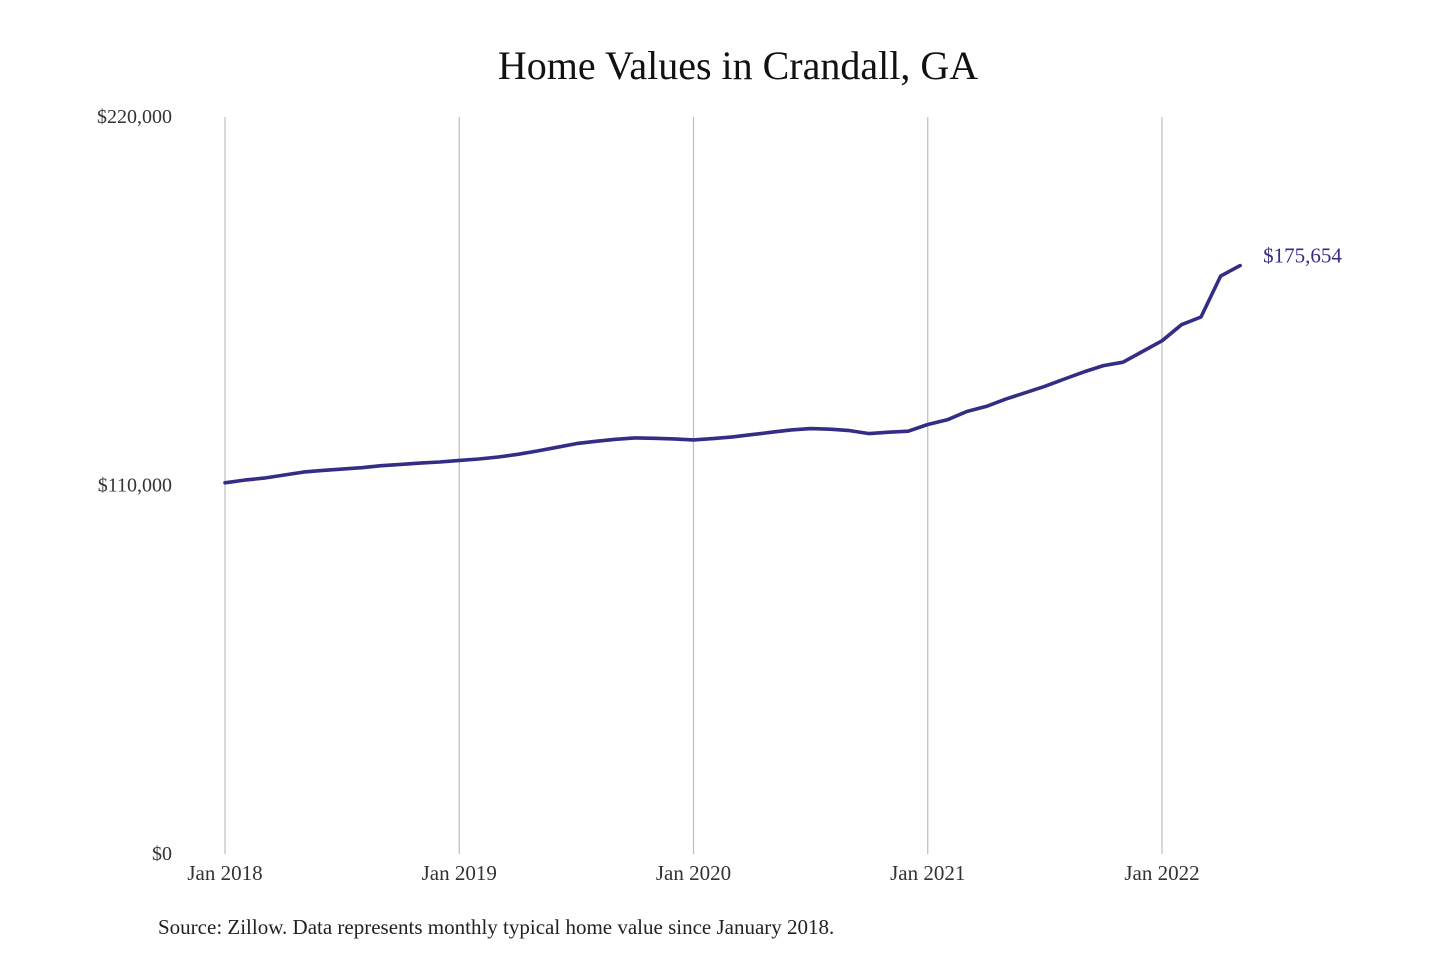  I want to click on y-tick-label: $0, so click(162, 854).